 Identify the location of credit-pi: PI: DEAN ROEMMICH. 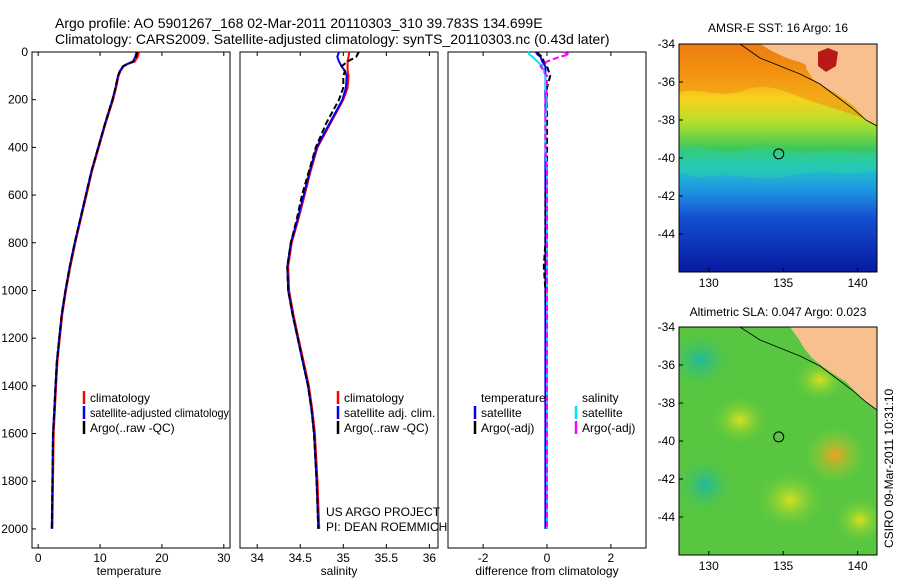
(386, 527).